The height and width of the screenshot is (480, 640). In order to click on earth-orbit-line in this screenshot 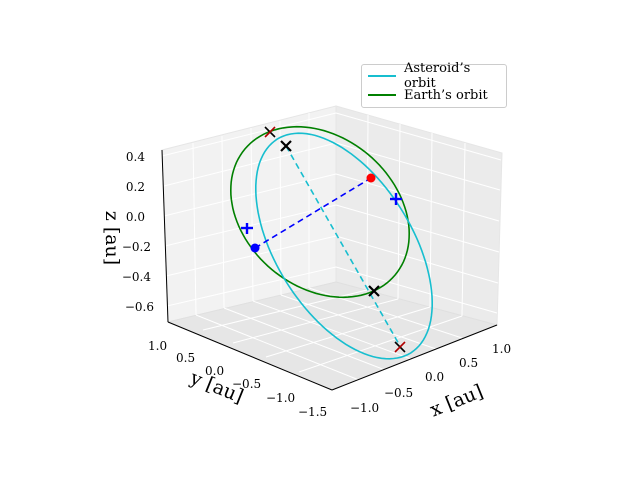, I will do `click(320, 212)`.